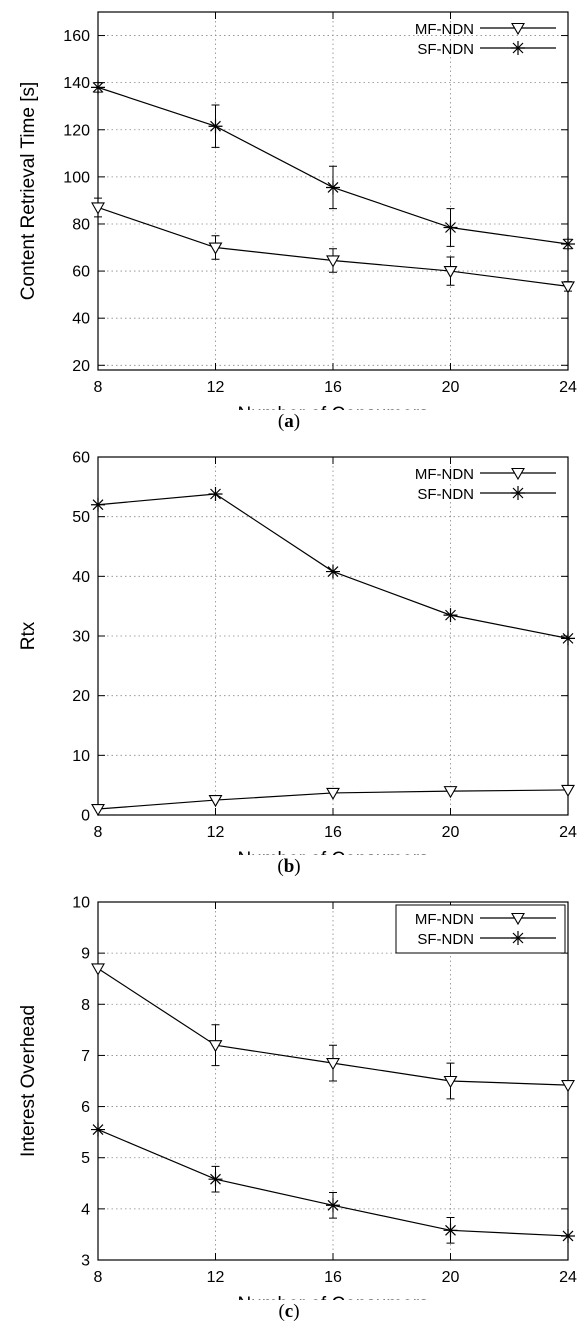 The image size is (578, 1335). I want to click on chart-c-ytick-label-6: 9, so click(85, 954).